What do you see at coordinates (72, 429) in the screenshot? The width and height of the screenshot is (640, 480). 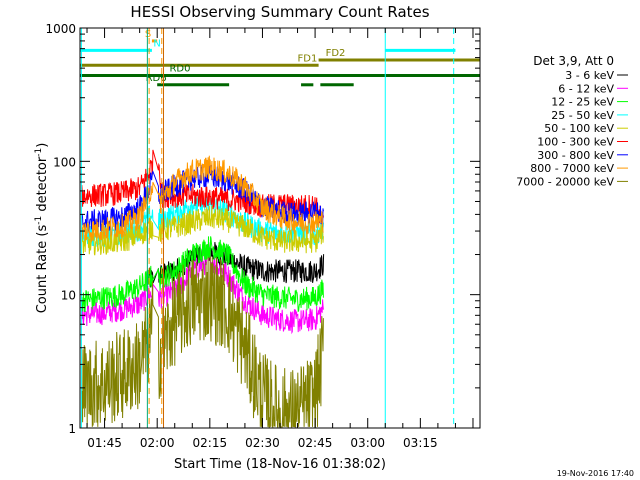 I see `y-tick-label-0: 1` at bounding box center [72, 429].